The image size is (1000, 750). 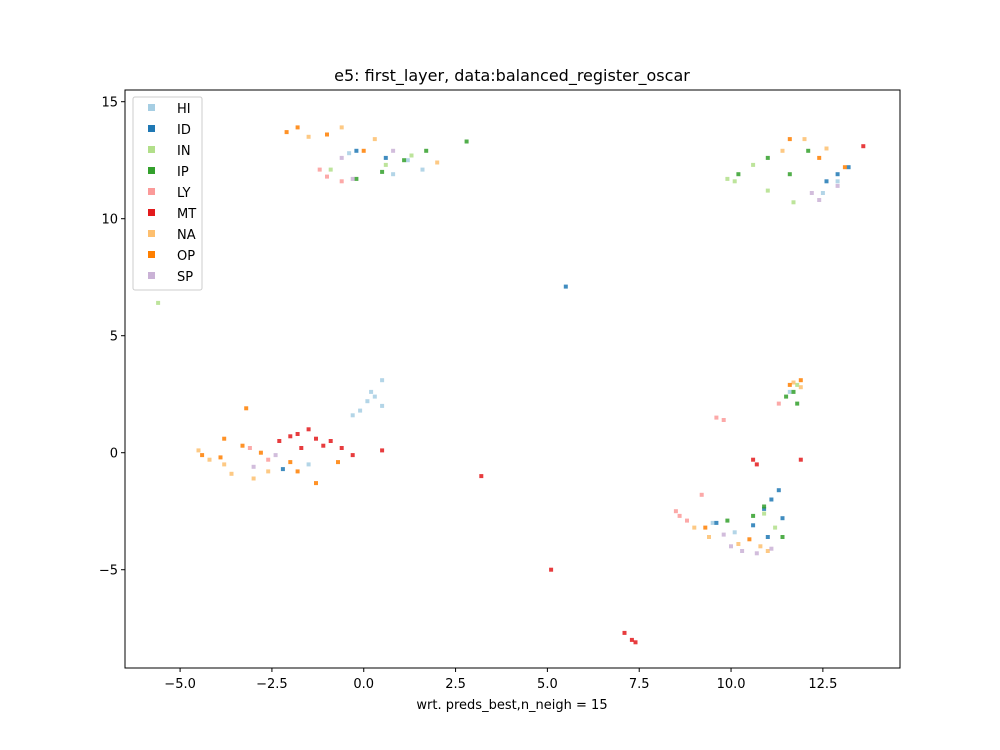 I want to click on legend-label: LY, so click(x=184, y=193).